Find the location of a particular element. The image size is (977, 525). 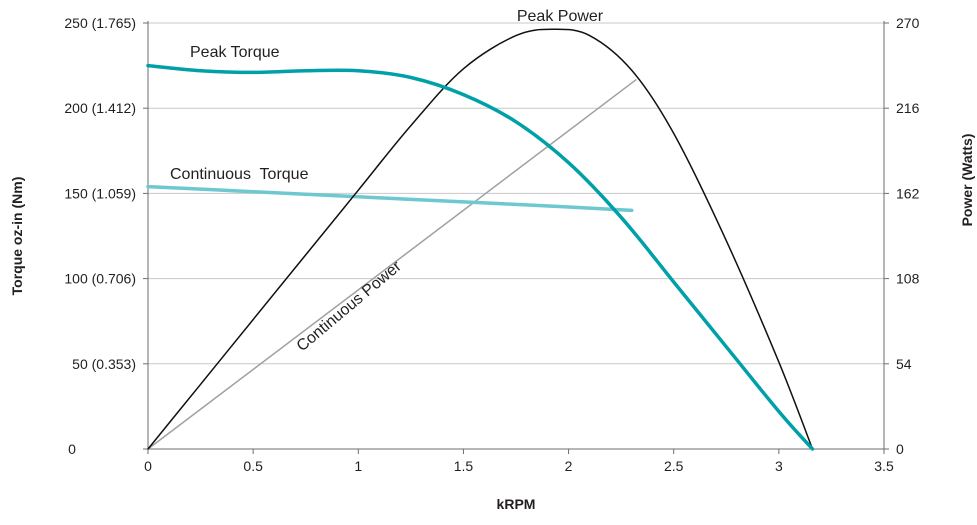

continuous-power-label: Continuous Power is located at coordinates (350, 306).